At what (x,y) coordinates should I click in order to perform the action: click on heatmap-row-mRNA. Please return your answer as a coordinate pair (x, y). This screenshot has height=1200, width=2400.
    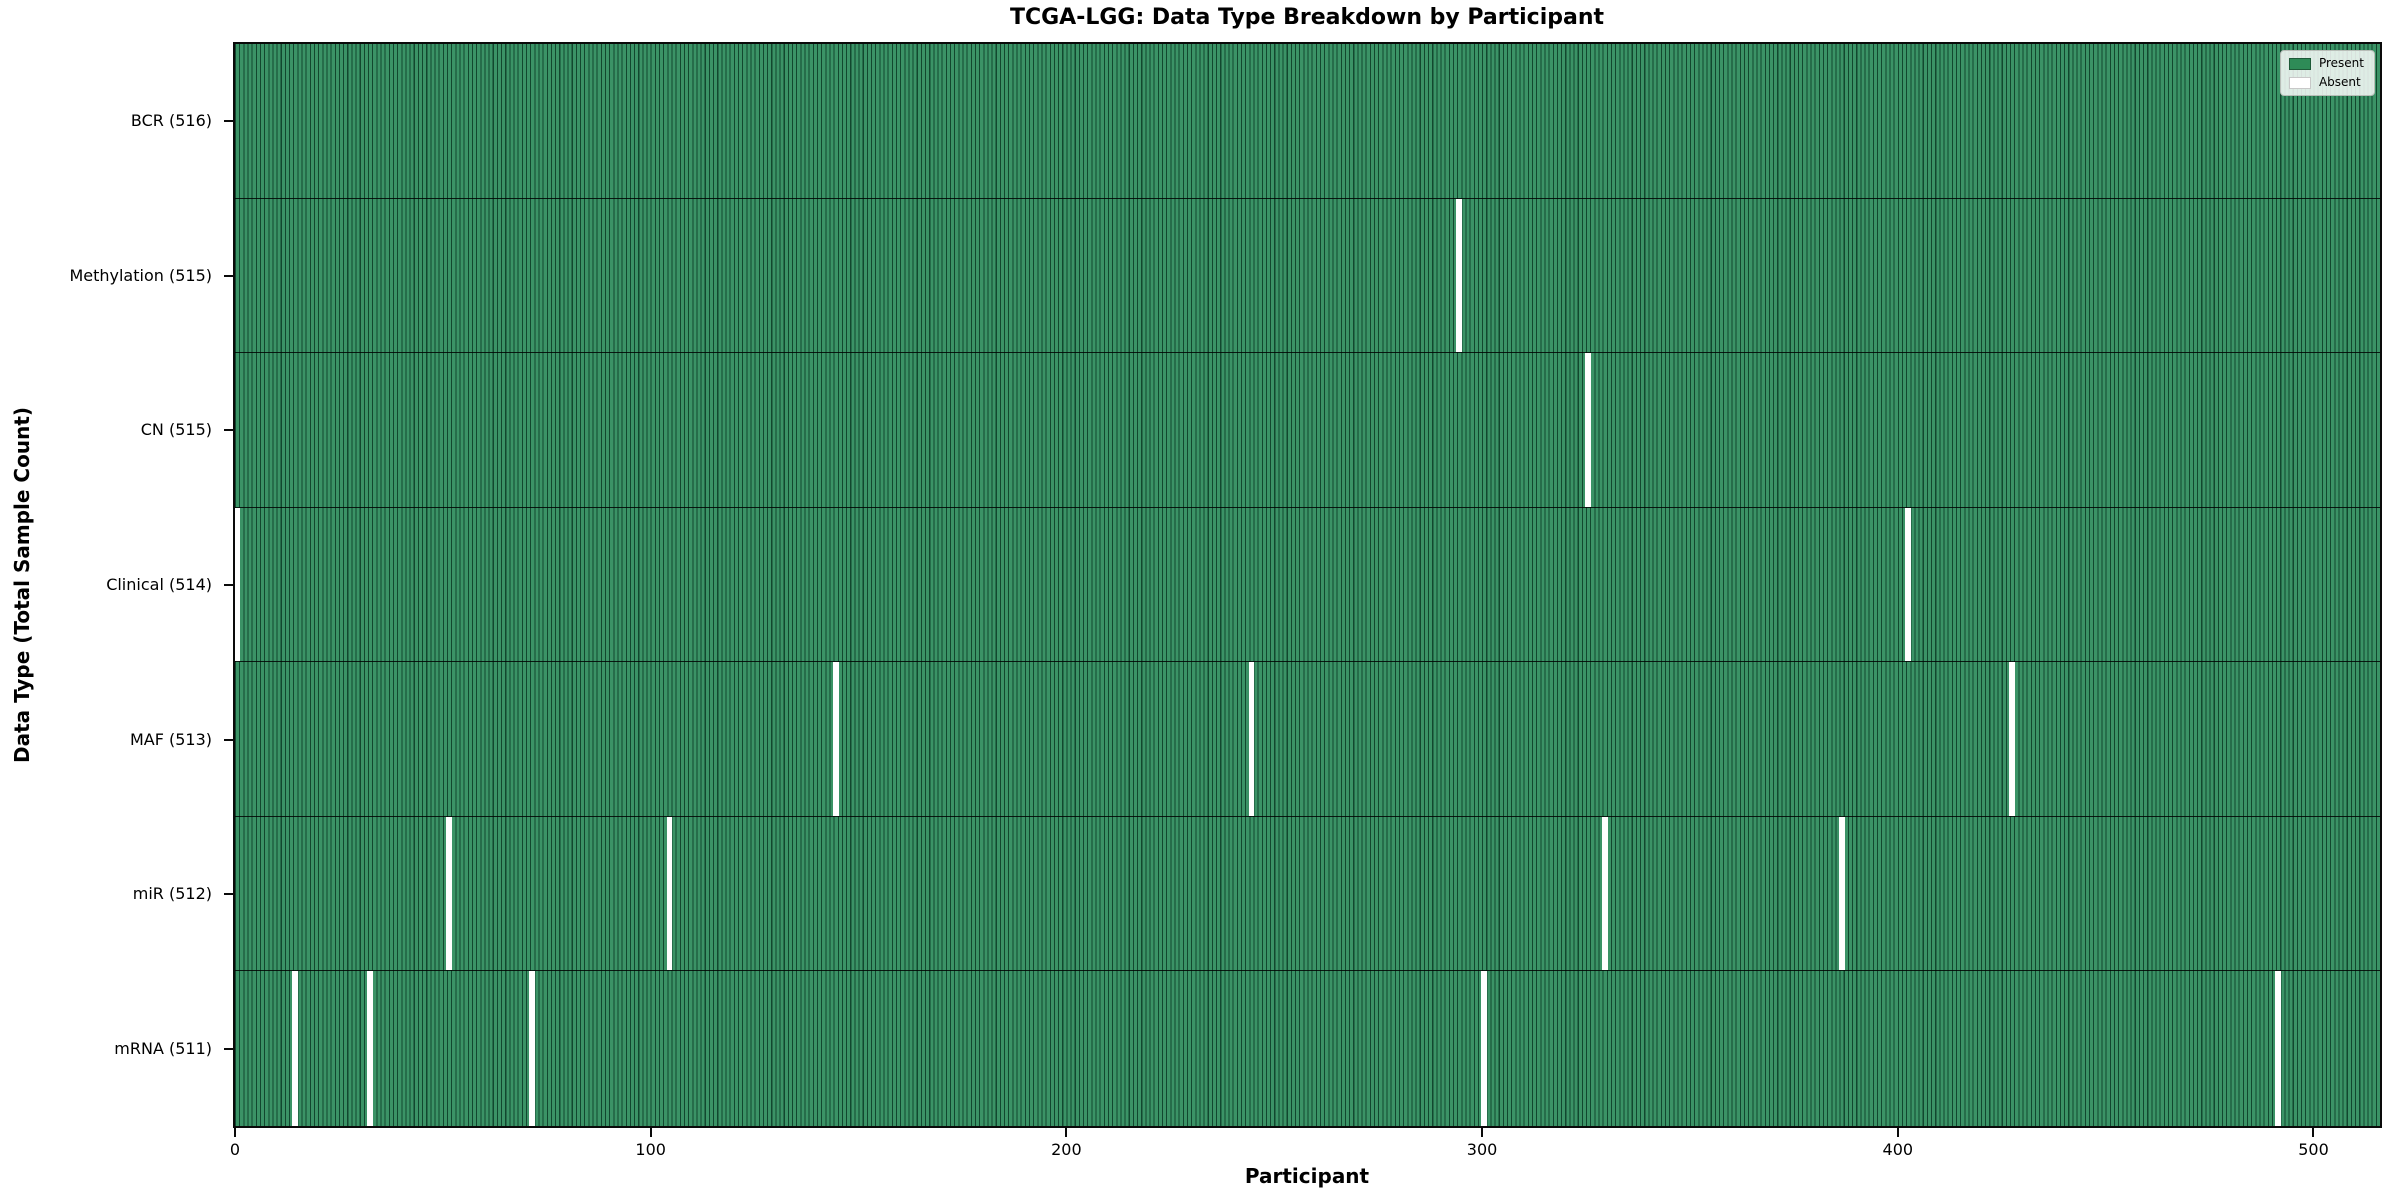
    Looking at the image, I should click on (1307, 1048).